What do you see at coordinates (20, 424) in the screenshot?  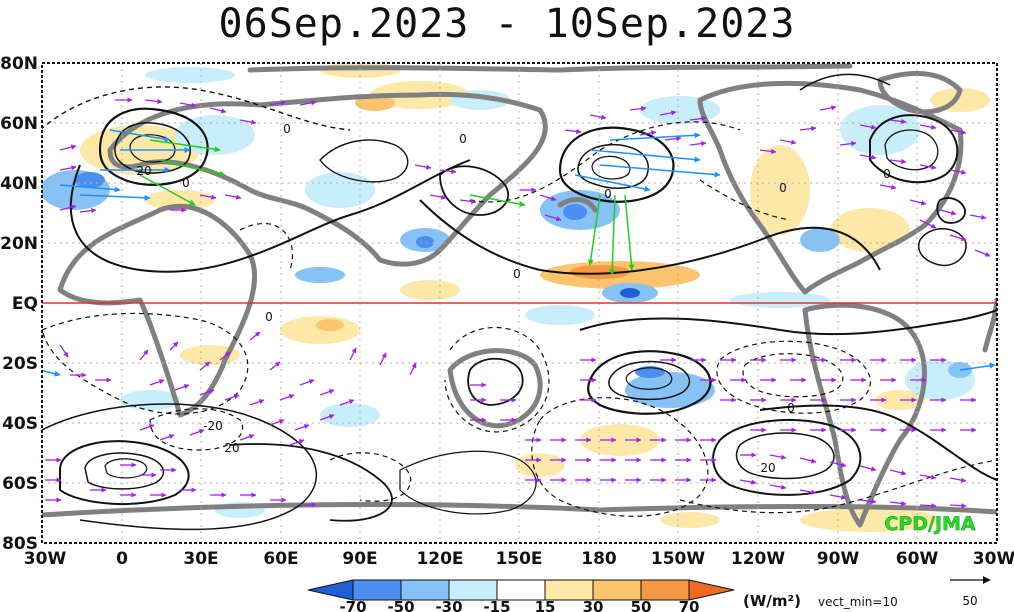 I see `lat-label: 40S` at bounding box center [20, 424].